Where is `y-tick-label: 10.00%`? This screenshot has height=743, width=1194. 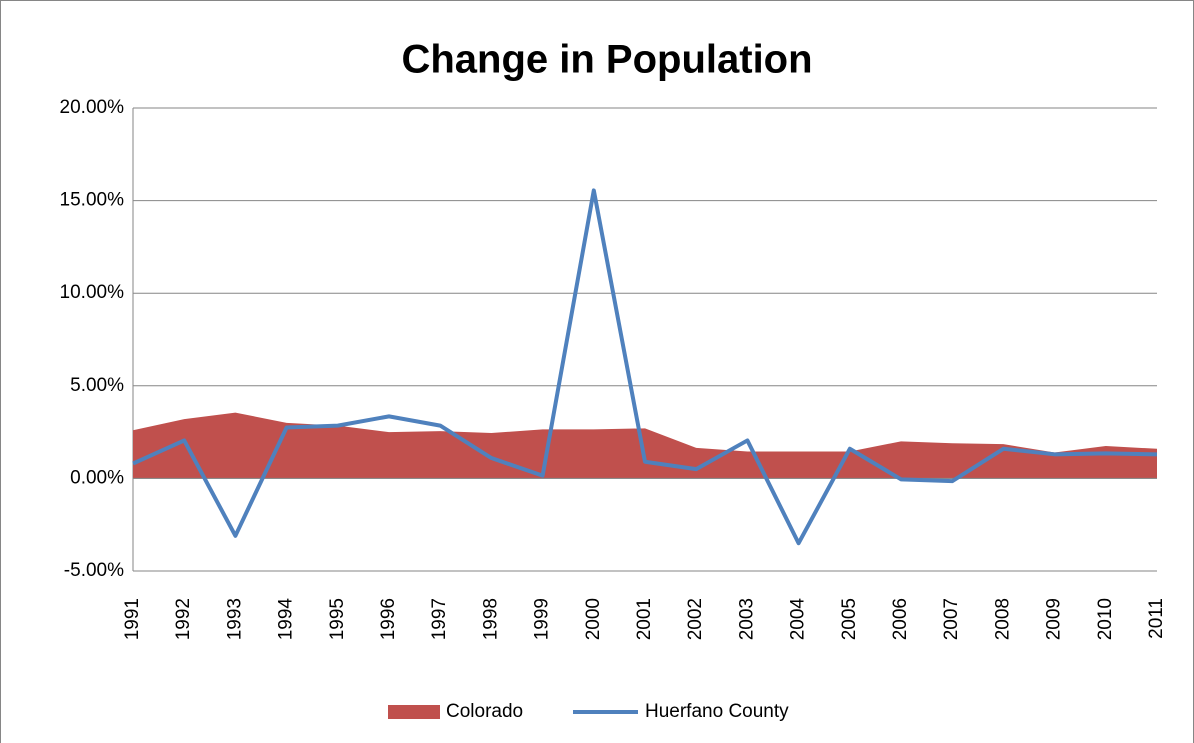 y-tick-label: 10.00% is located at coordinates (92, 292).